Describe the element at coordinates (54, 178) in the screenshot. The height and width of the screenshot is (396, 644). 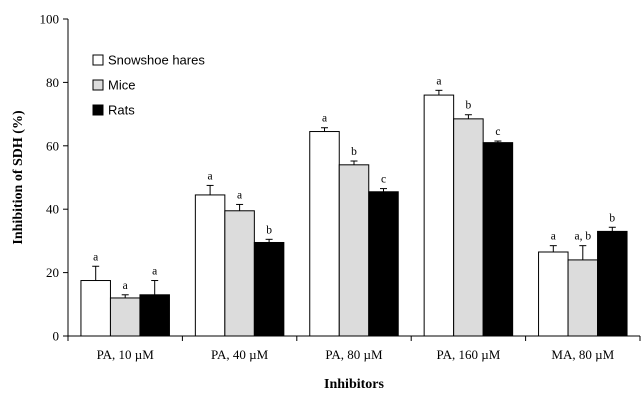
I see `y-axis: 0 20 40 60 80 100` at that location.